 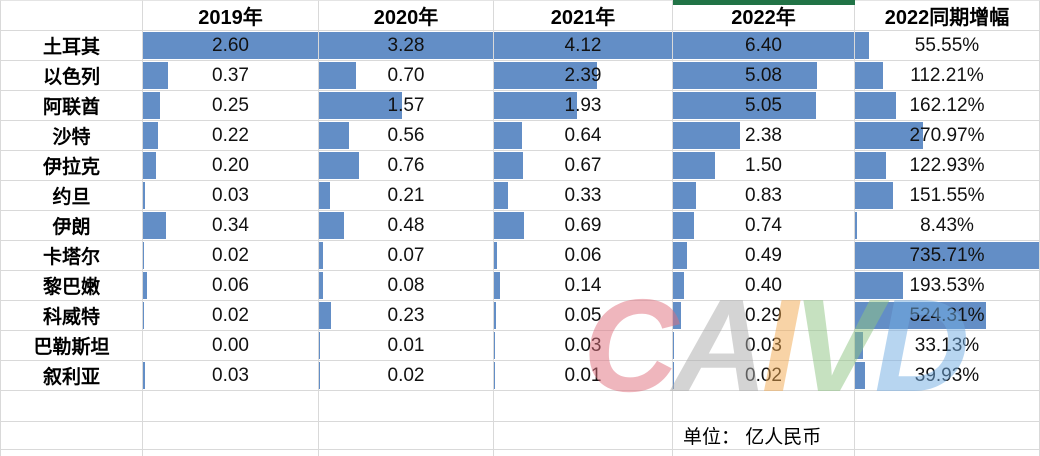 I want to click on value-cell: 0.21, so click(x=406, y=196).